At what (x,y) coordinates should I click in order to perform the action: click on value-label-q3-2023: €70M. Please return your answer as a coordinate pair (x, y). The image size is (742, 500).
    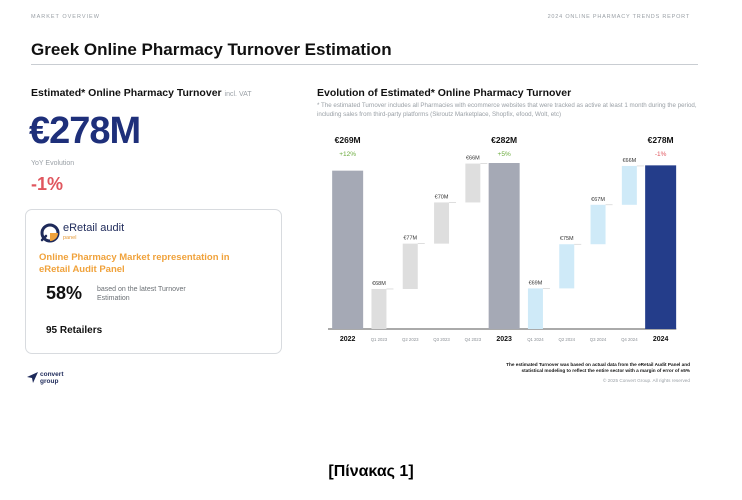
    Looking at the image, I should click on (442, 197).